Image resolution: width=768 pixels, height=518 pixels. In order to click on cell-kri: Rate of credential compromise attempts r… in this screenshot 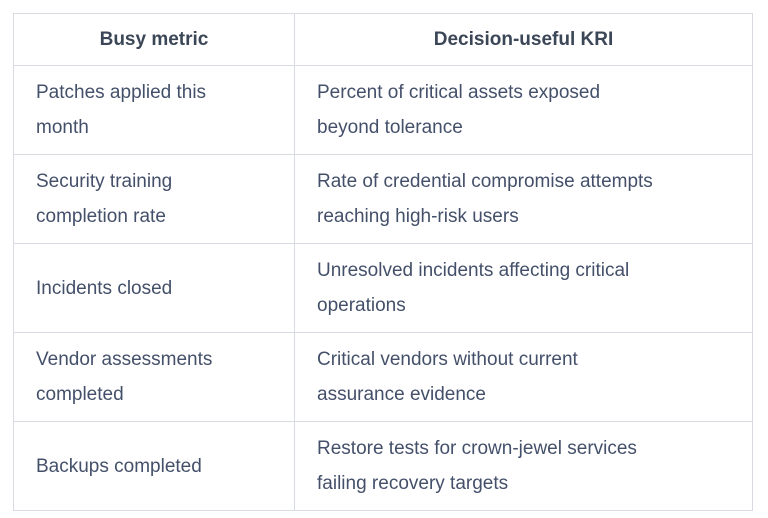, I will do `click(523, 199)`.